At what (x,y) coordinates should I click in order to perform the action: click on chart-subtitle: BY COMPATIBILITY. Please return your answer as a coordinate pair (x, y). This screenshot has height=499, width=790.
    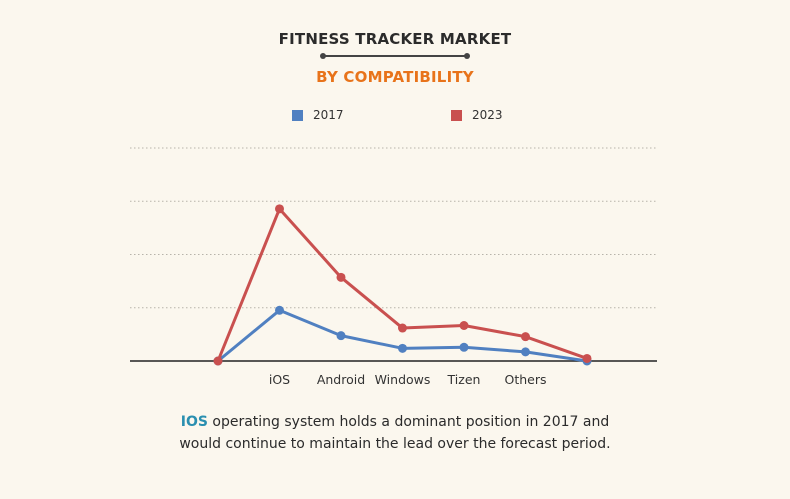
    Looking at the image, I should click on (395, 77).